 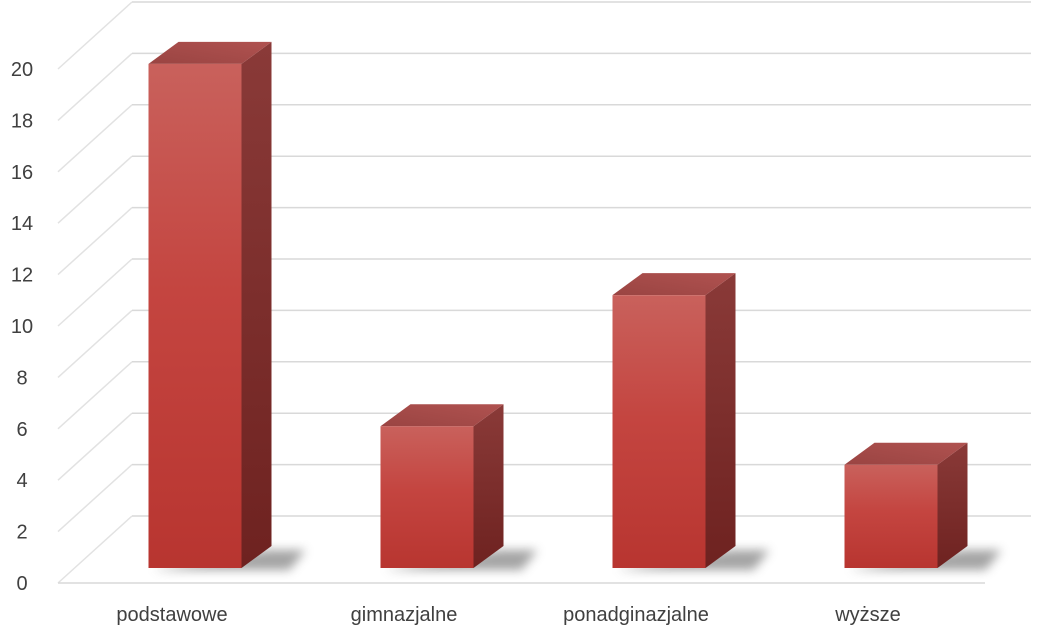 I want to click on y-tick-label: 18, so click(x=22, y=121).